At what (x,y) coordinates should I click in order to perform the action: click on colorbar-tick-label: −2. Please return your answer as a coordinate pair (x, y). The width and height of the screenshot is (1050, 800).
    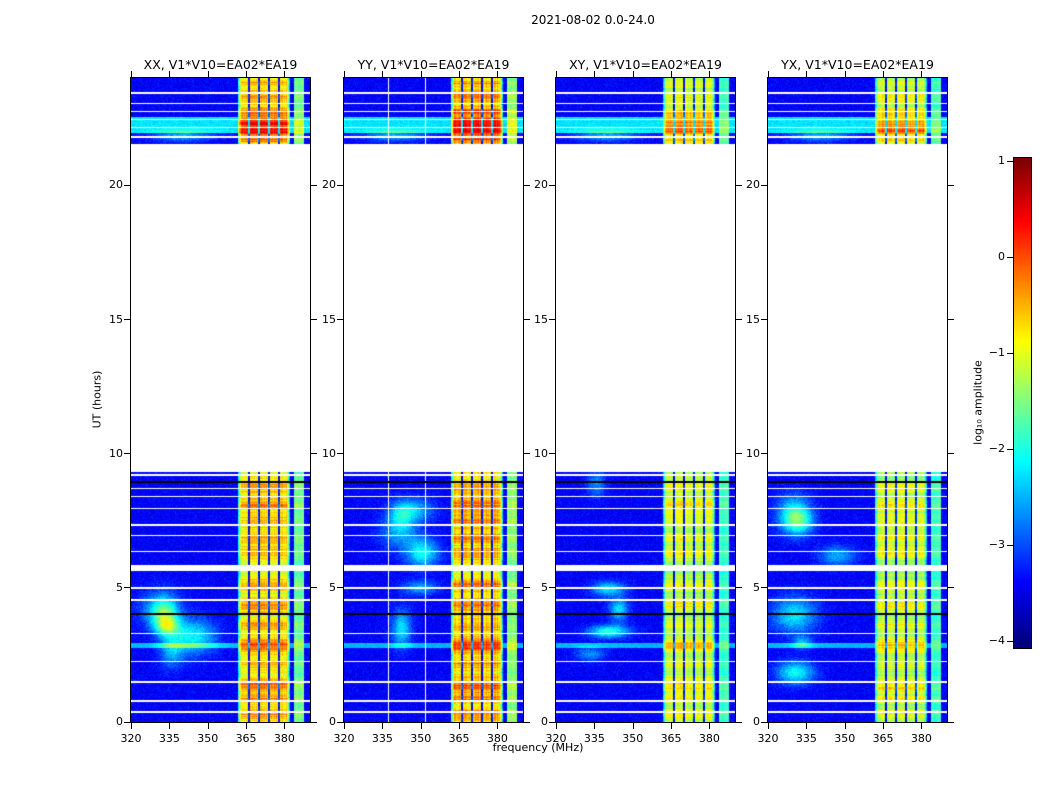
    Looking at the image, I should click on (996, 448).